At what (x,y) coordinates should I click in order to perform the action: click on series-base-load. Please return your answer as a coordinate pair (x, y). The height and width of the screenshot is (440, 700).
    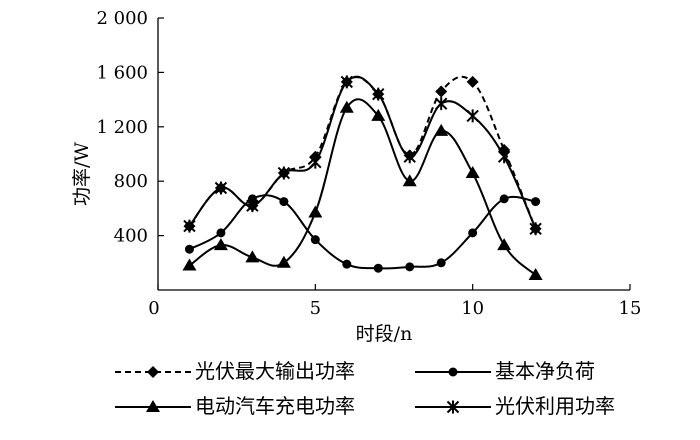
    Looking at the image, I should click on (362, 233).